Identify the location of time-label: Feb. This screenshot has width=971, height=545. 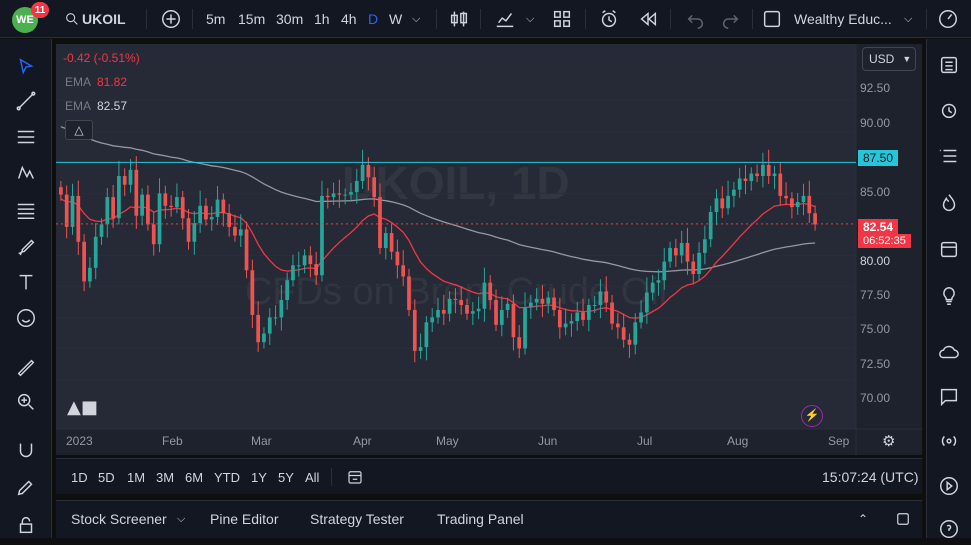
(172, 441).